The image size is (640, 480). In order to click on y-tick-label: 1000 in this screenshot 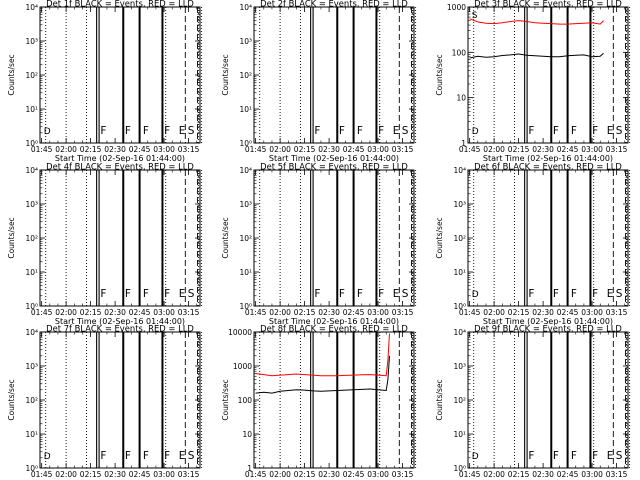, I will do `click(242, 366)`.